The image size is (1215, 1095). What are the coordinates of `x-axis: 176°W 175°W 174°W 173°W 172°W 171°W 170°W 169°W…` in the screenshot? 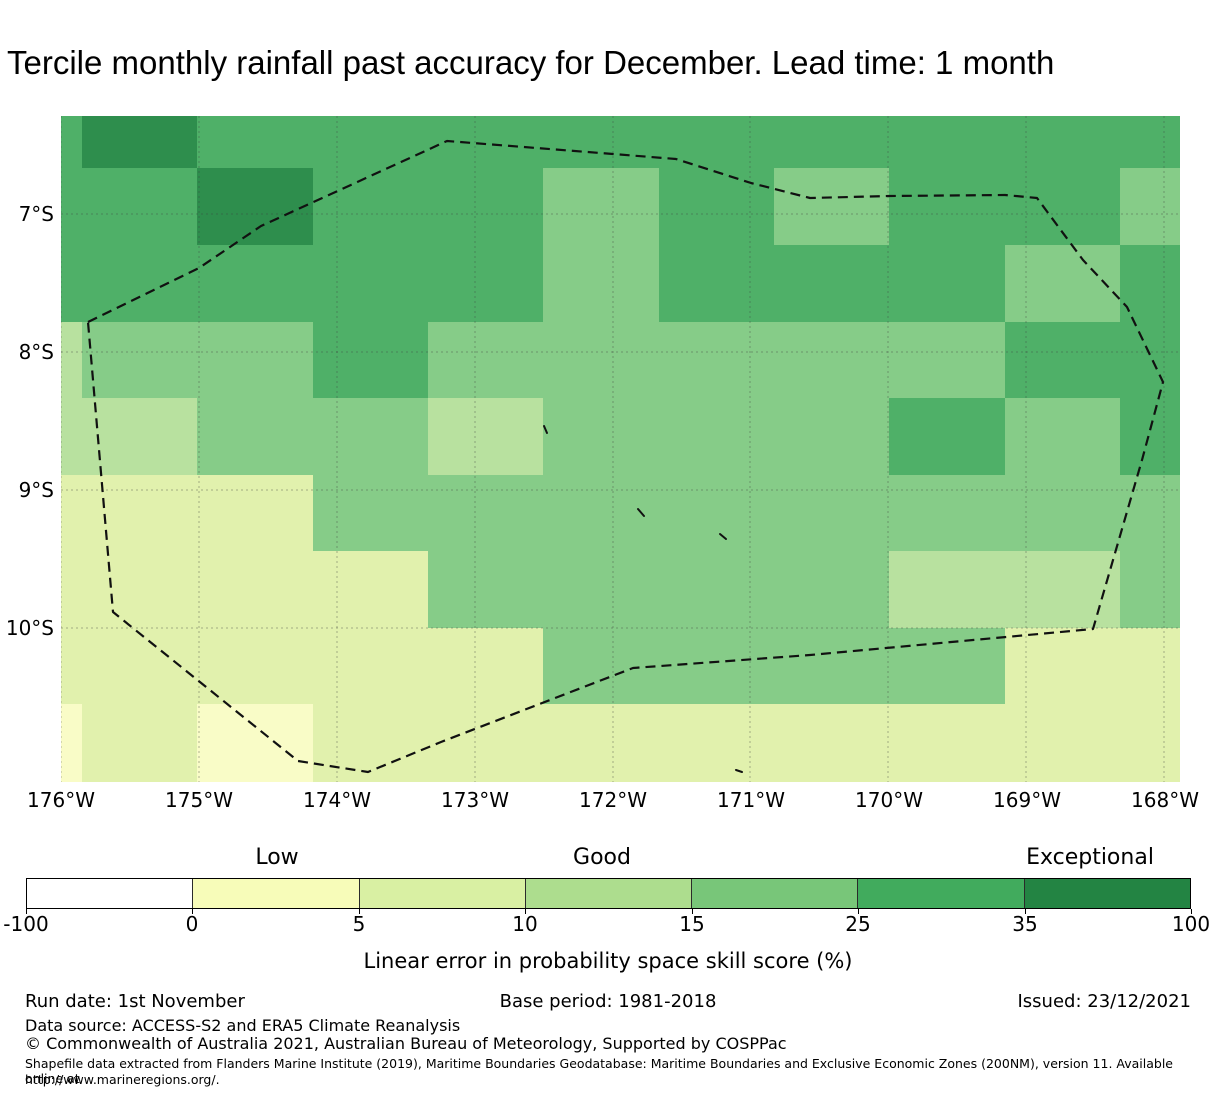 It's located at (607, 801).